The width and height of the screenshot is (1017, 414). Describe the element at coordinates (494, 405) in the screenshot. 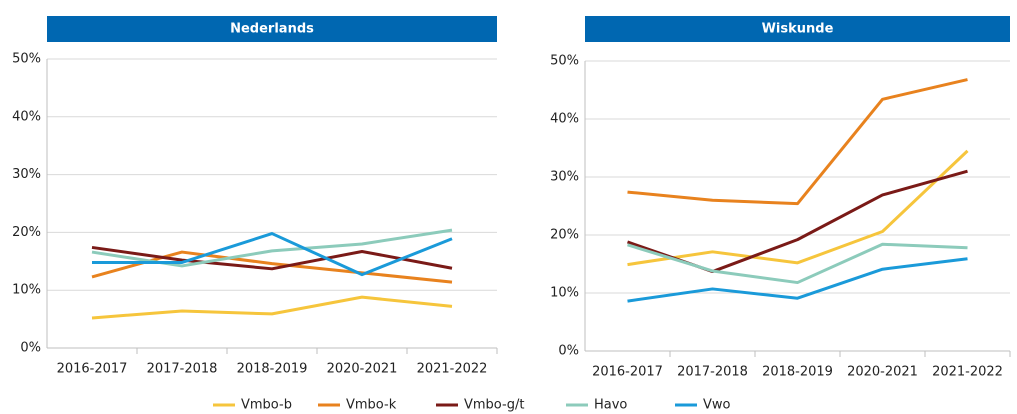

I see `legend-label: Vmbo-g/t` at that location.